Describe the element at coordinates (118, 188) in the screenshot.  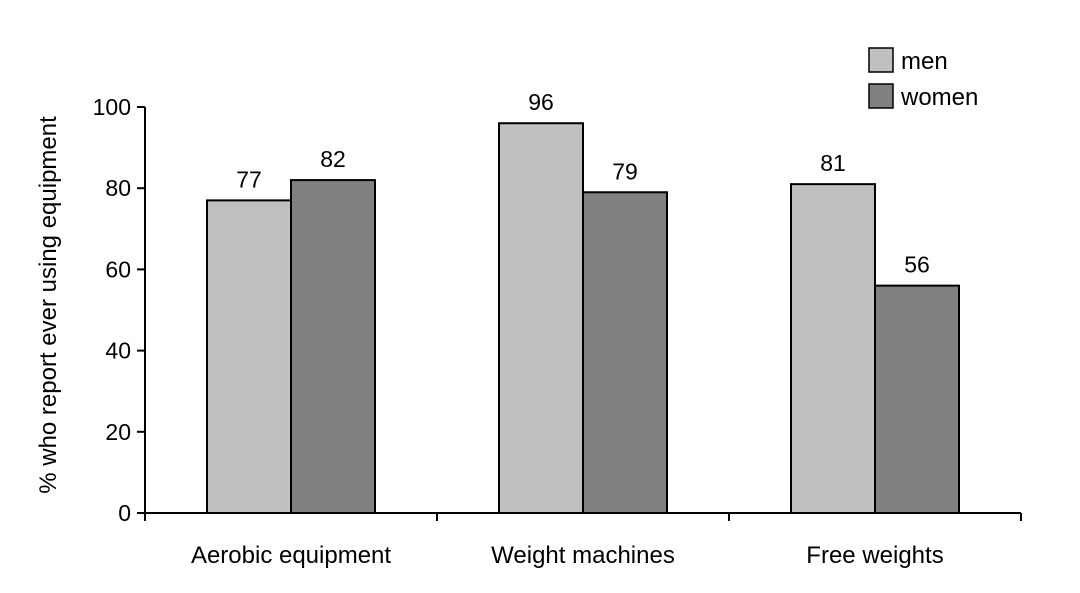
I see `y-tick-label: 80` at that location.